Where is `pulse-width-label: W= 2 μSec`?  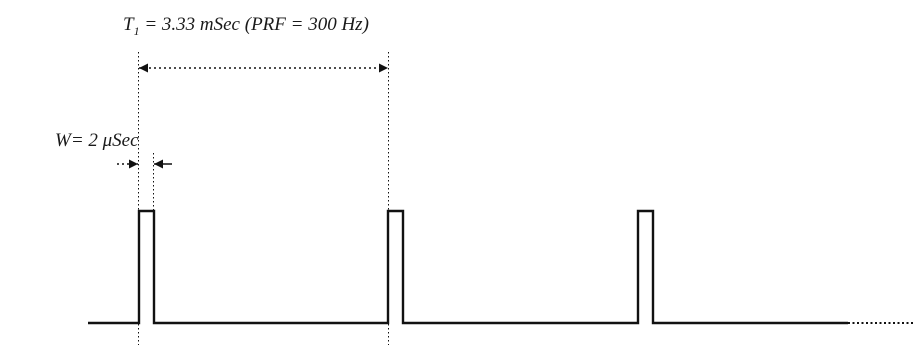 pulse-width-label: W= 2 μSec is located at coordinates (97, 140).